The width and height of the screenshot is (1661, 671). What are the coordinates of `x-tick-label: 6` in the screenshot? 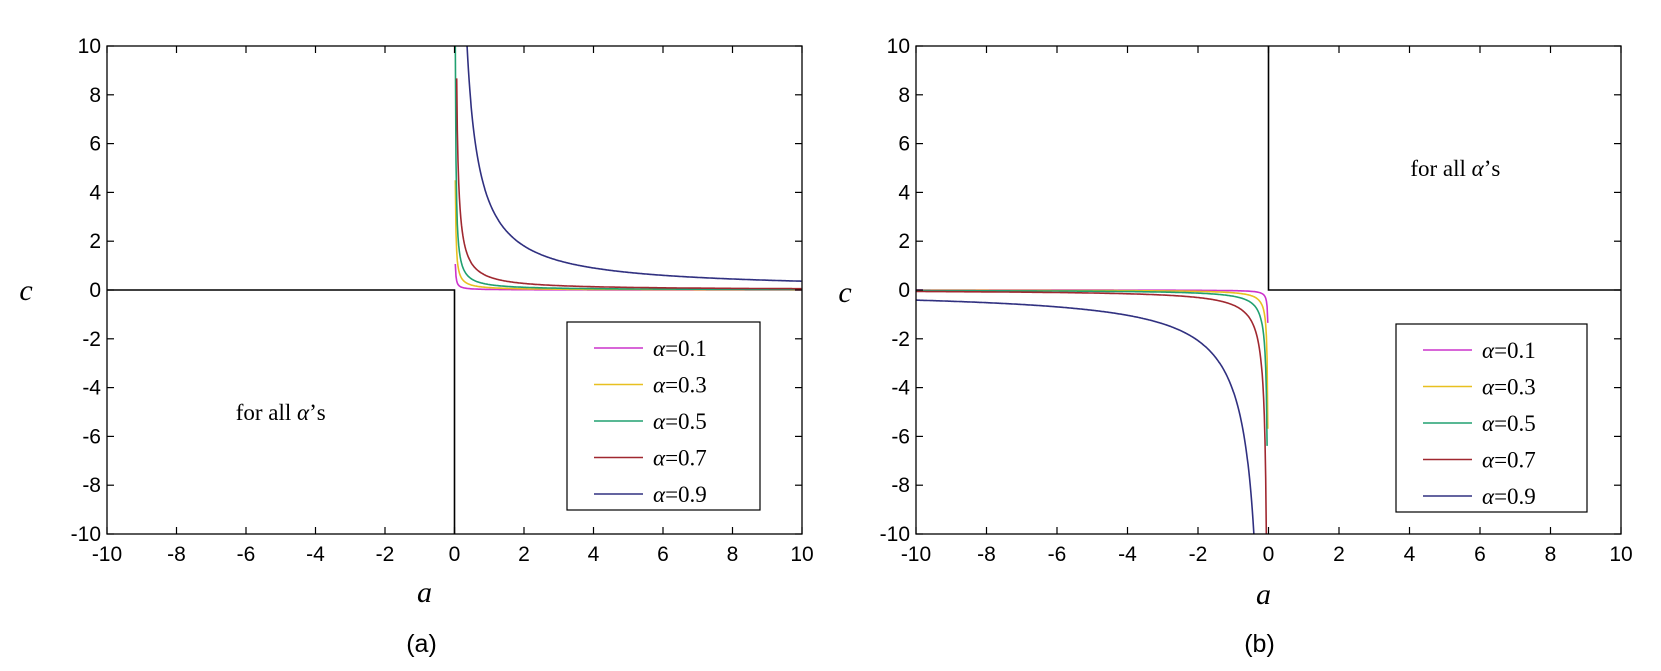 It's located at (1480, 554).